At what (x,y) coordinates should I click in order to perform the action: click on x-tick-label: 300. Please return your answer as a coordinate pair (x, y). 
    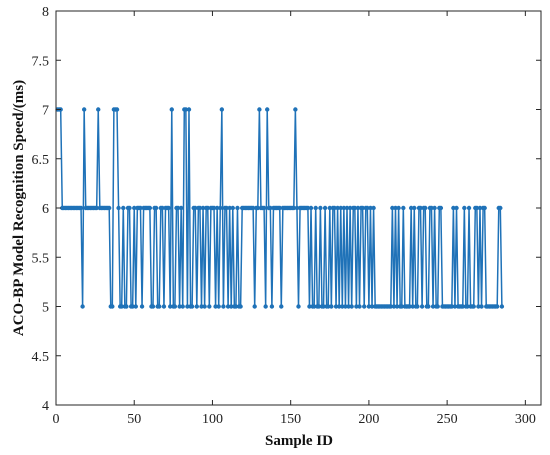
    Looking at the image, I should click on (525, 419).